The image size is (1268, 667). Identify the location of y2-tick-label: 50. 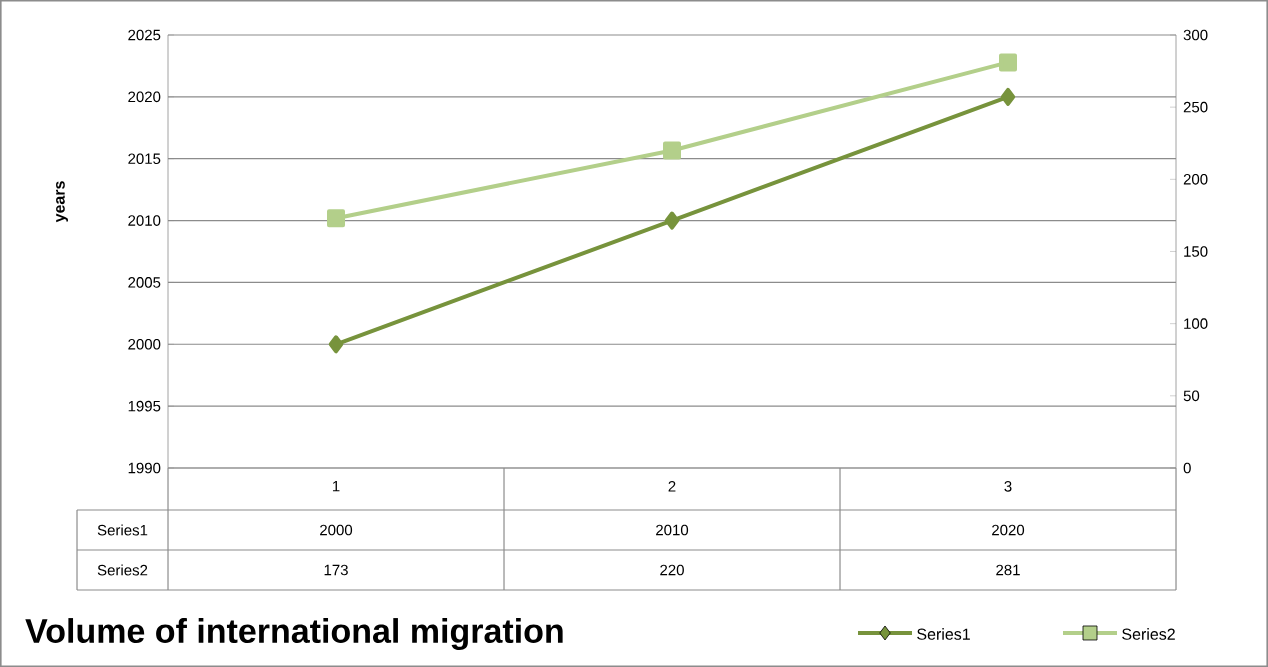
(1191, 396).